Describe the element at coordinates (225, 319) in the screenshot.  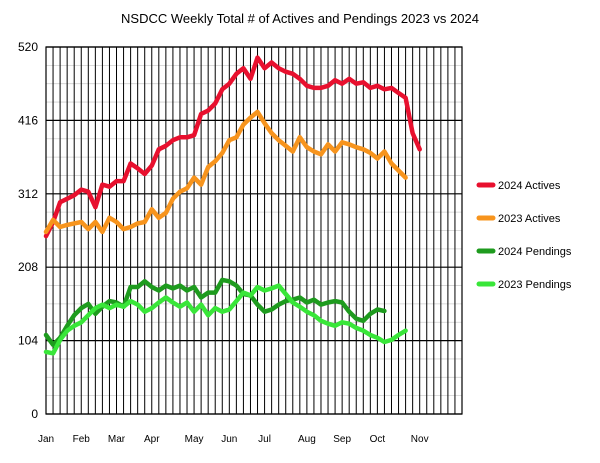
I see `series-line-2023-pendings` at that location.